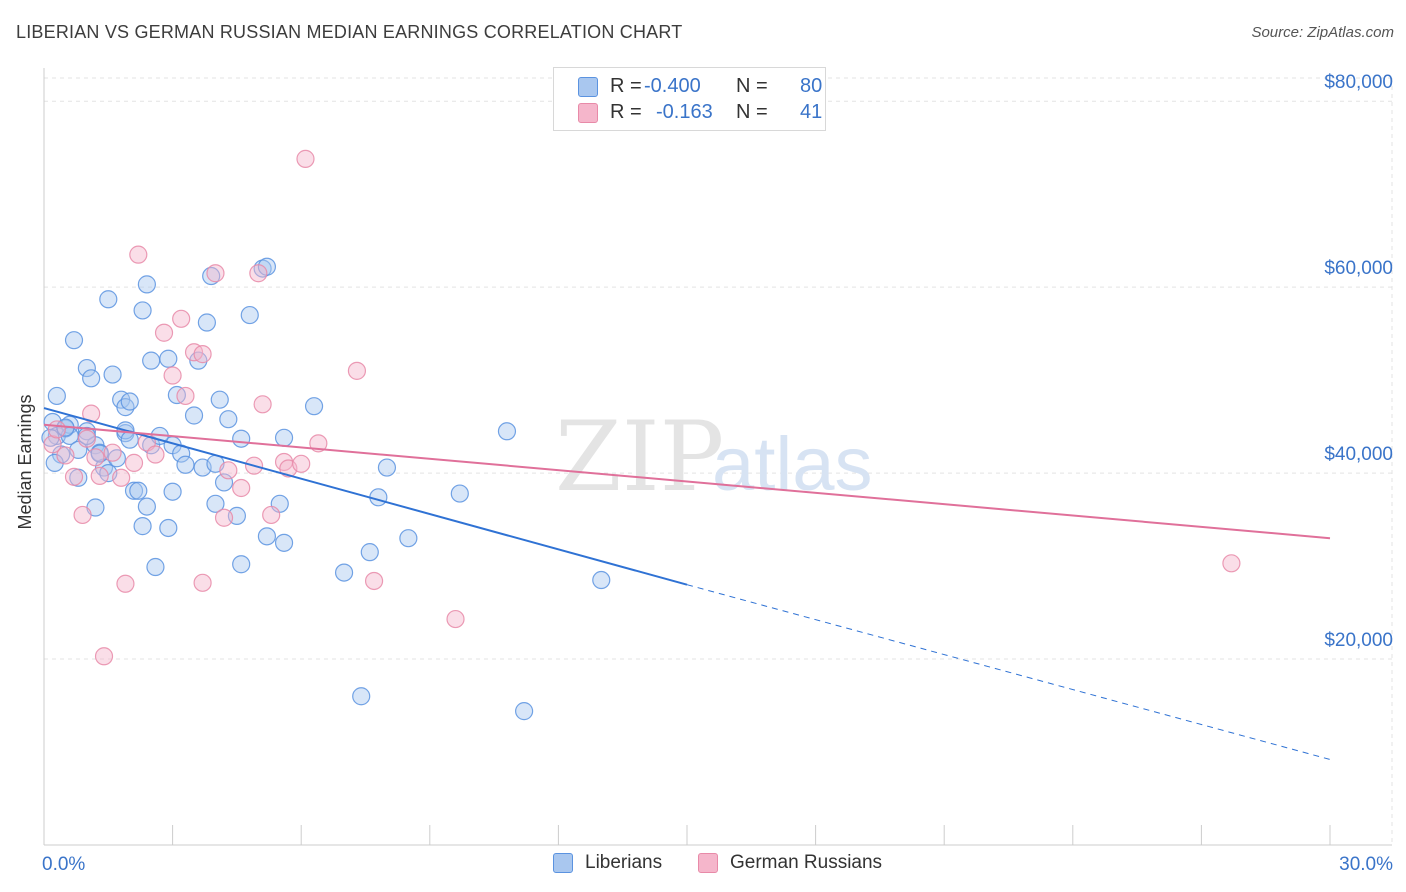  Describe the element at coordinates (63, 864) in the screenshot. I see `x-tick-label: 0.0%` at that location.